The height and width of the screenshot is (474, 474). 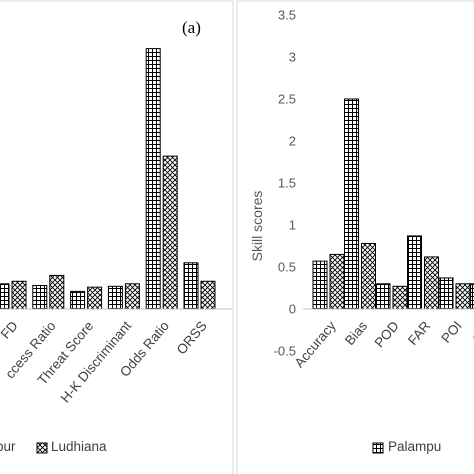 What do you see at coordinates (356, 333) in the screenshot?
I see `category-label: Bias` at bounding box center [356, 333].